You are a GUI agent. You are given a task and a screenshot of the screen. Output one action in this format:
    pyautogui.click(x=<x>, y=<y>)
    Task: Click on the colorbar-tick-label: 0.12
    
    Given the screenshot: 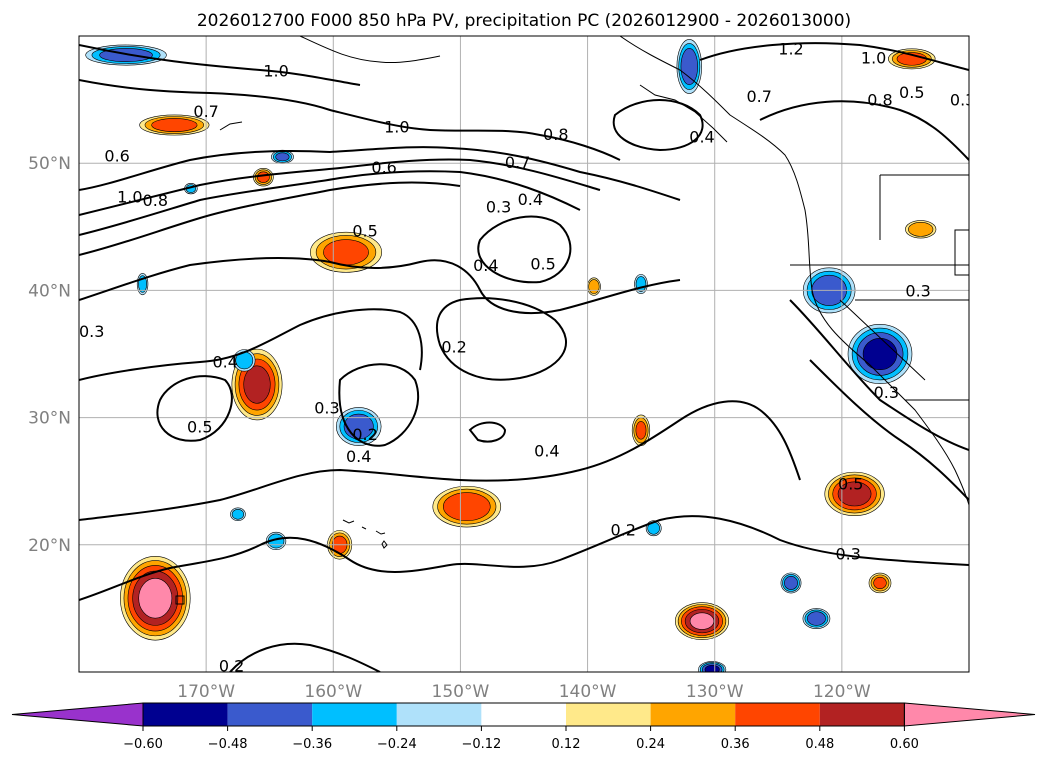 What is the action you would take?
    pyautogui.click(x=566, y=744)
    